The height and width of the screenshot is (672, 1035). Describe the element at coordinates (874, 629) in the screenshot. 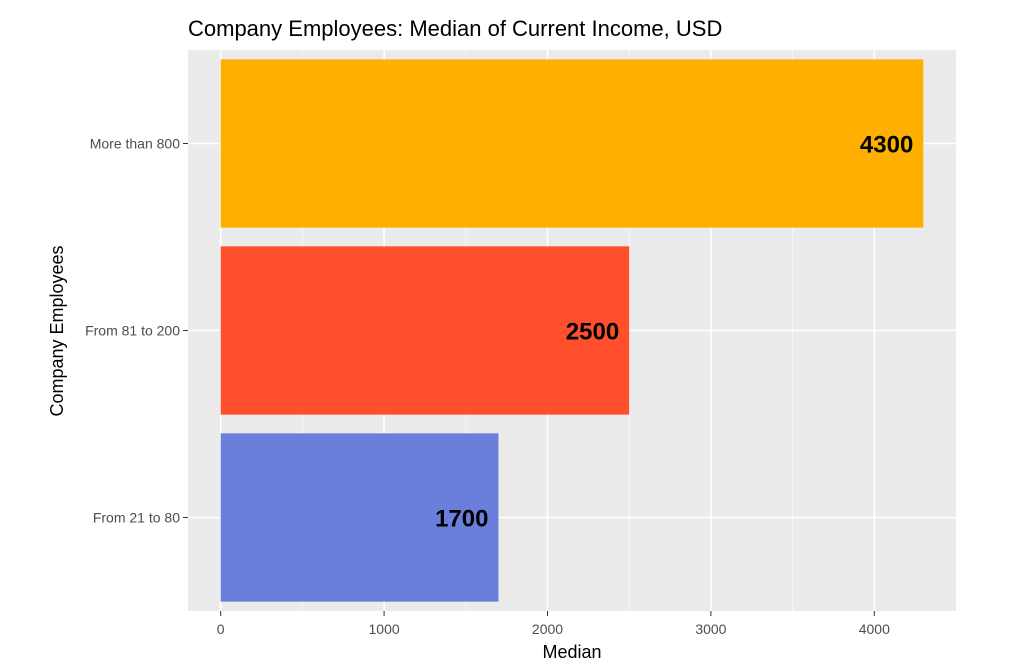

I see `x-tick-label: 4000` at that location.